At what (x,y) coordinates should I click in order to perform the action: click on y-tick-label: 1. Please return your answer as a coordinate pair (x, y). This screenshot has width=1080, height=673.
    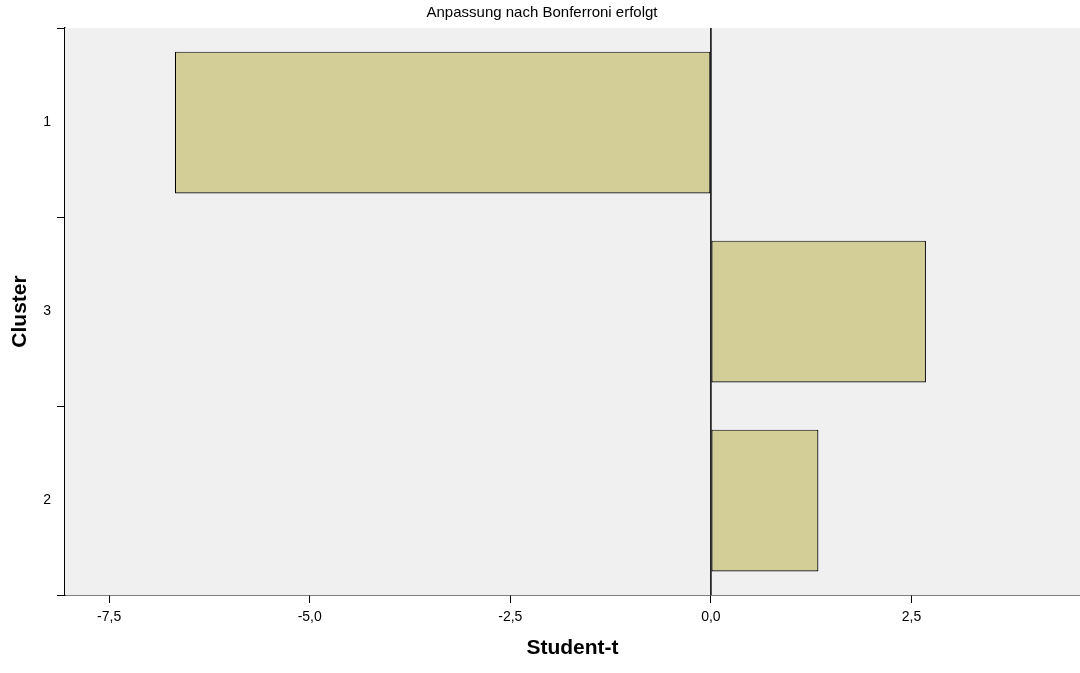
    Looking at the image, I should click on (47, 121).